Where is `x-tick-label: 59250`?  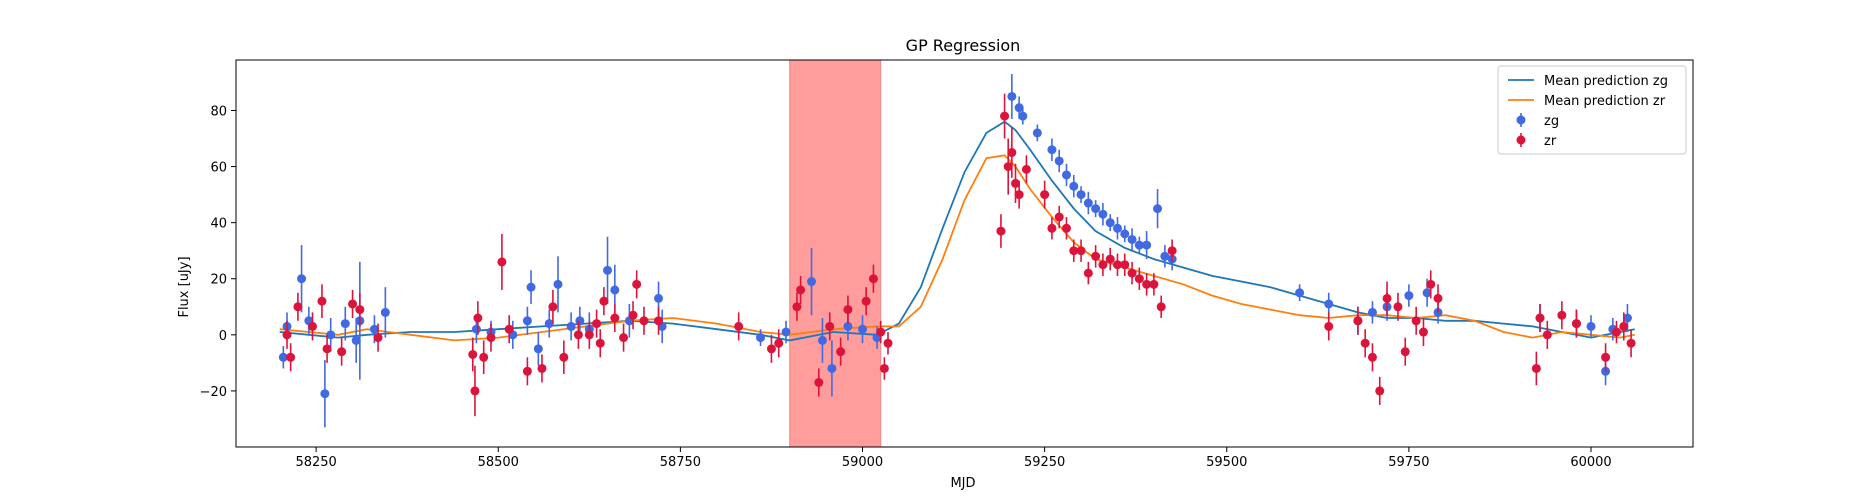 x-tick-label: 59250 is located at coordinates (1044, 462).